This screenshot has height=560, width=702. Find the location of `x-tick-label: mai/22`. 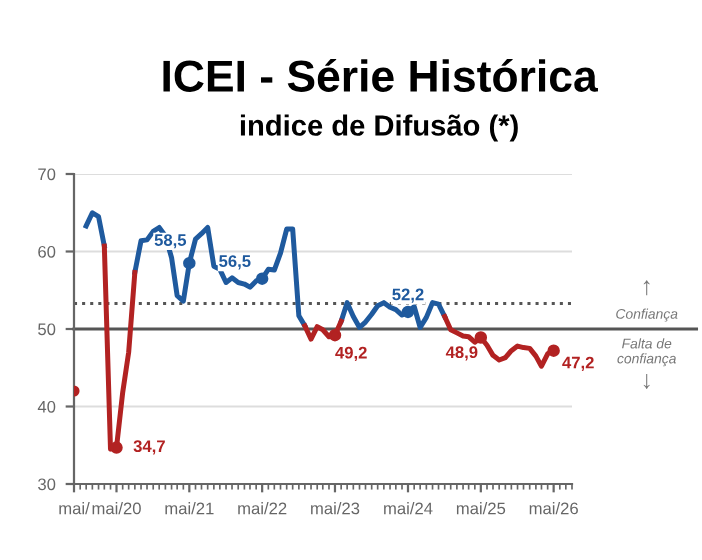

x-tick-label: mai/22 is located at coordinates (262, 508).